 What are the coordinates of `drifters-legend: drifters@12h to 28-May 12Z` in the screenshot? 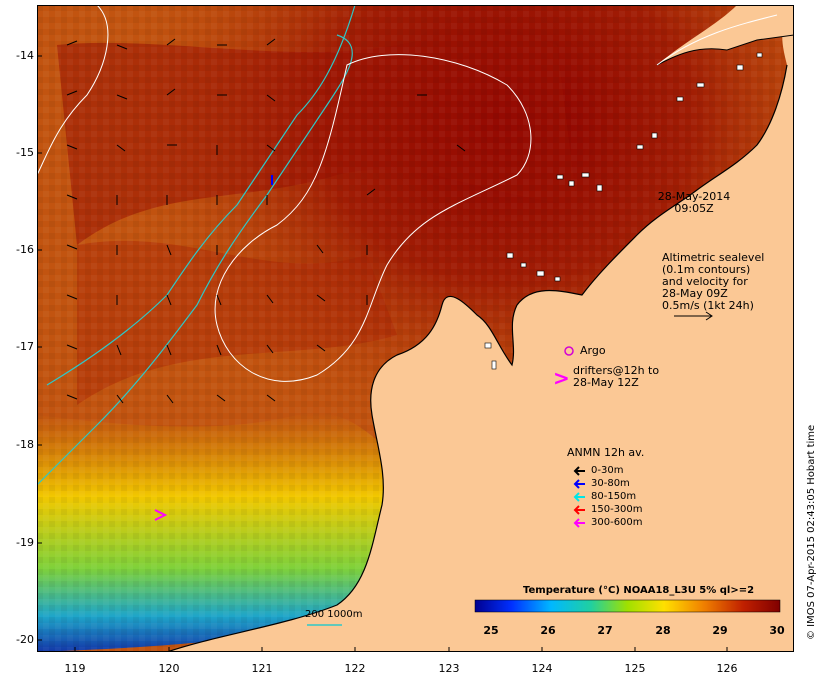 It's located at (616, 377).